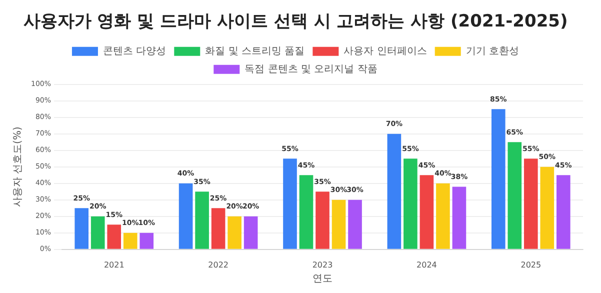 Image resolution: width=601 pixels, height=293 pixels. What do you see at coordinates (531, 265) in the screenshot?
I see `x-tick-label: 2025` at bounding box center [531, 265].